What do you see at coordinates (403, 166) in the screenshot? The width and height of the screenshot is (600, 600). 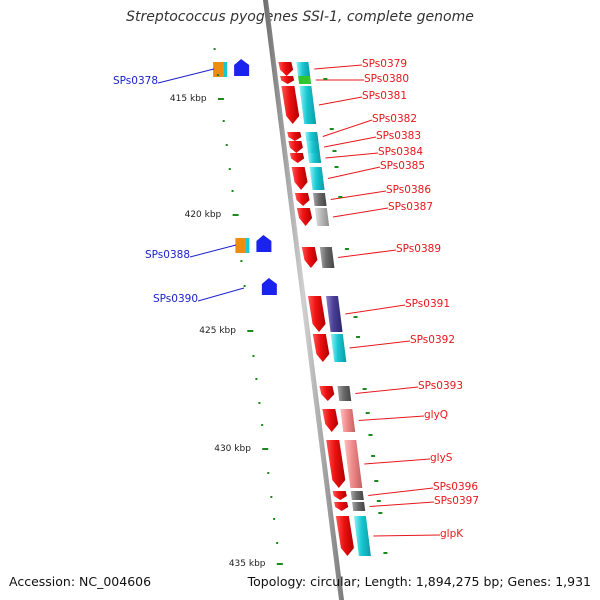 I see `forward-gene-label: SPs0385` at bounding box center [403, 166].